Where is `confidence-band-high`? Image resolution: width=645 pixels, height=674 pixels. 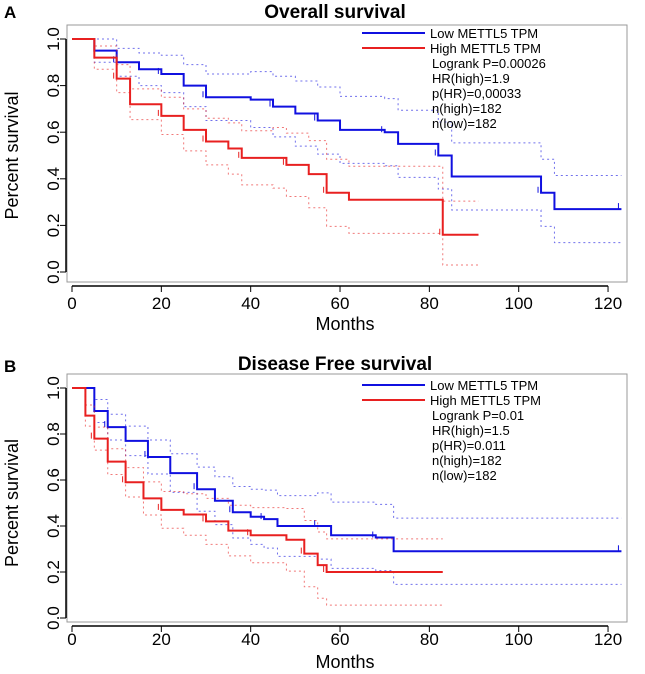 confidence-band-high is located at coordinates (257, 463).